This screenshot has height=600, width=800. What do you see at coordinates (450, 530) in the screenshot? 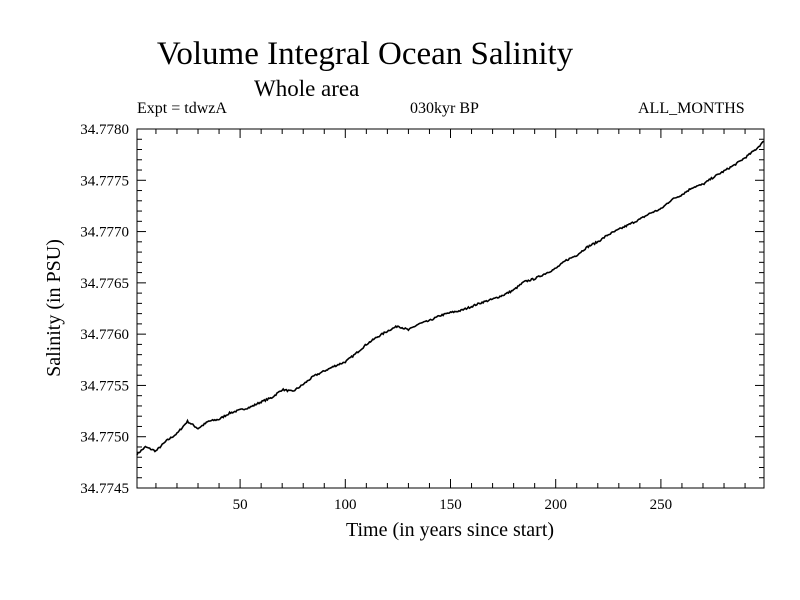
I see `x-axis-label: Time (in years since start)` at bounding box center [450, 530].